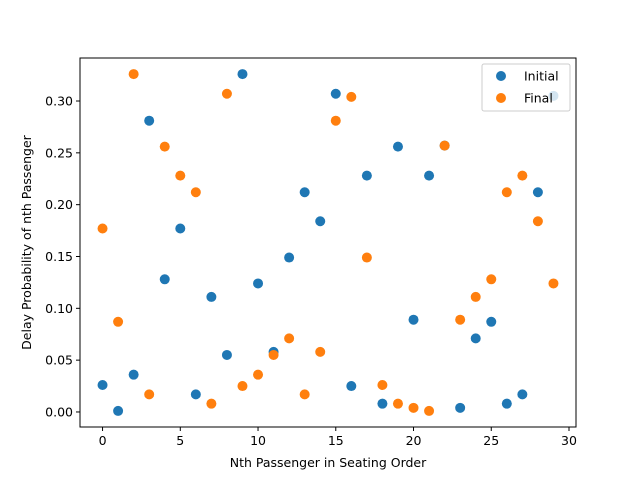 This screenshot has height=480, width=640. I want to click on legend: Initial Final, so click(526, 87).